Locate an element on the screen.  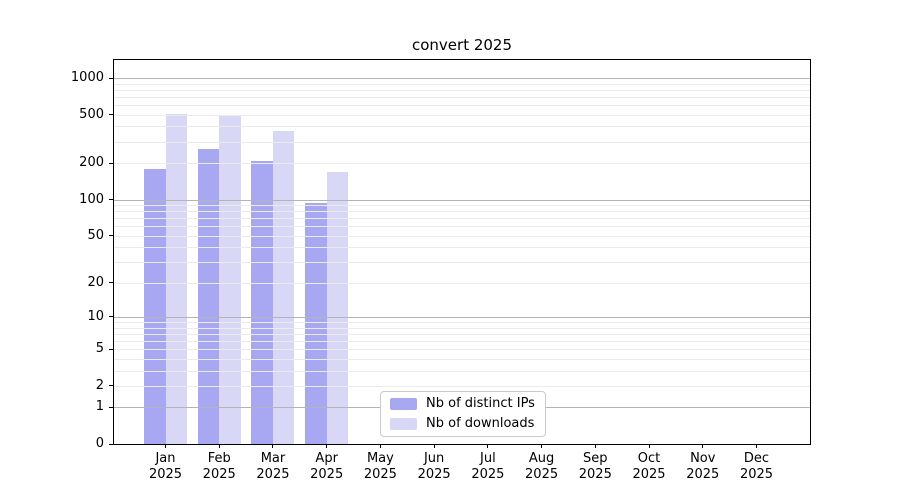
bar-distinct-ips-feb is located at coordinates (208, 296).